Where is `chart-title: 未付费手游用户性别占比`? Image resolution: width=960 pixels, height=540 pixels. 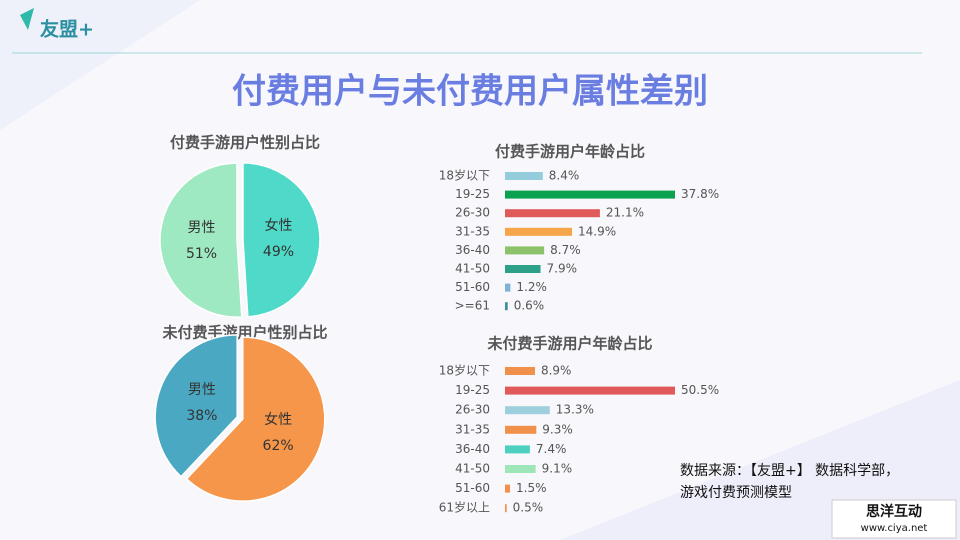 chart-title: 未付费手游用户性别占比 is located at coordinates (244, 333).